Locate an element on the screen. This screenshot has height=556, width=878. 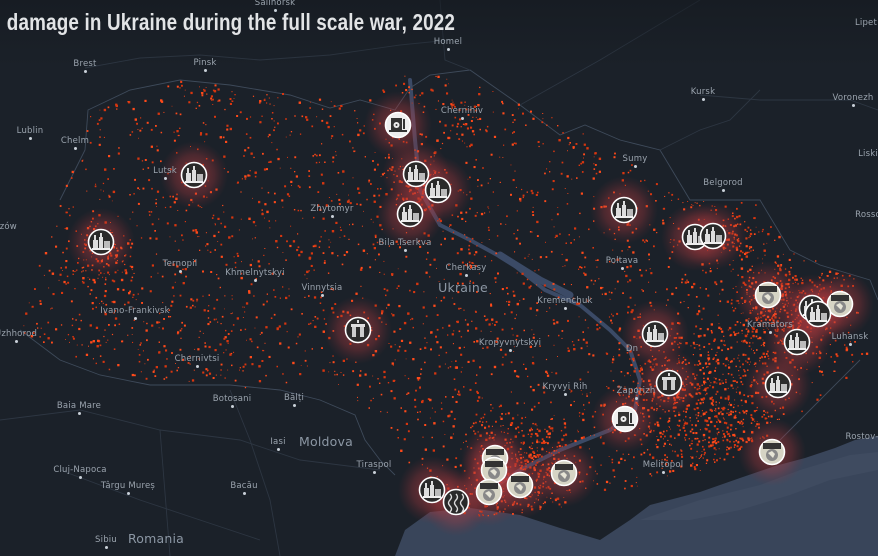
city-label: Vinnytsia is located at coordinates (322, 288).